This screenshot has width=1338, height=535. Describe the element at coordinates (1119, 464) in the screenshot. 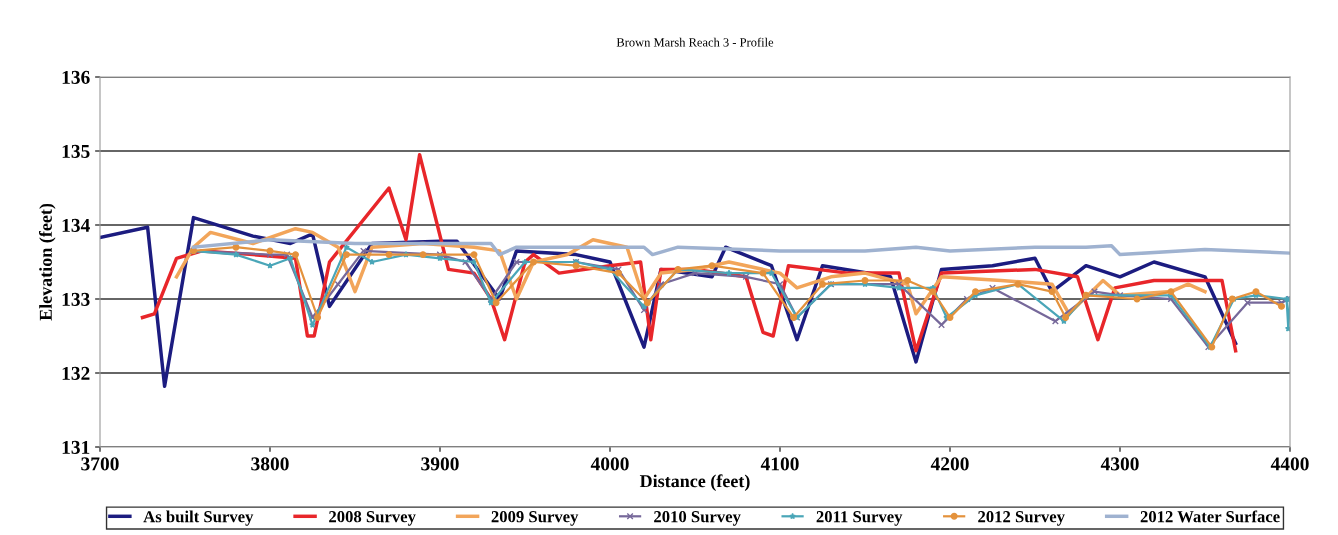

I see `x-tick-label: 4300` at that location.